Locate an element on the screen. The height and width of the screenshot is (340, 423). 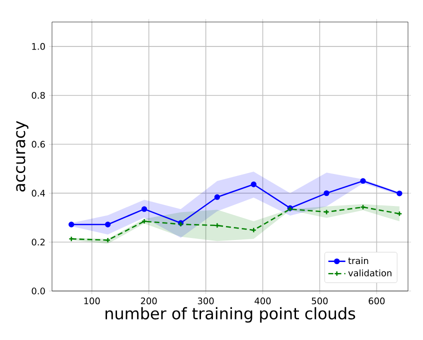
legend-label: train is located at coordinates (358, 260).